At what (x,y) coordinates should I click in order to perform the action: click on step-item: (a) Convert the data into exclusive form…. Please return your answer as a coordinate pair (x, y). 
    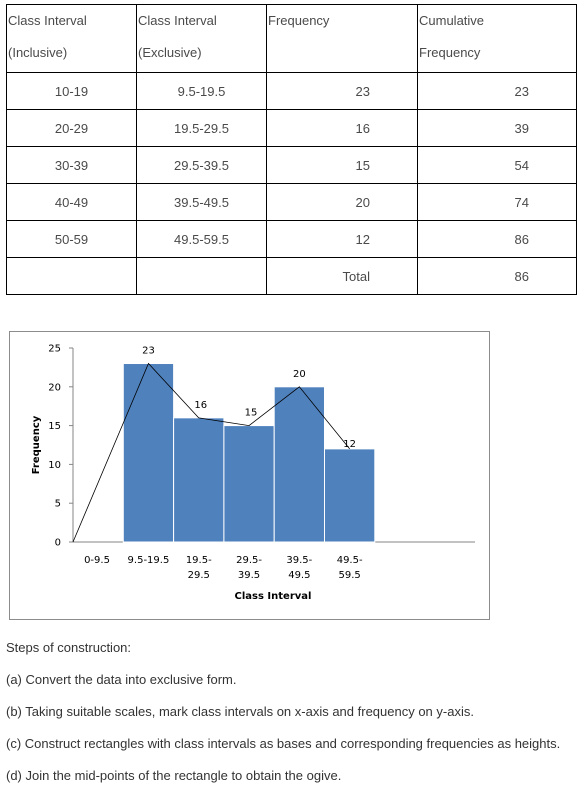
    Looking at the image, I should click on (121, 679).